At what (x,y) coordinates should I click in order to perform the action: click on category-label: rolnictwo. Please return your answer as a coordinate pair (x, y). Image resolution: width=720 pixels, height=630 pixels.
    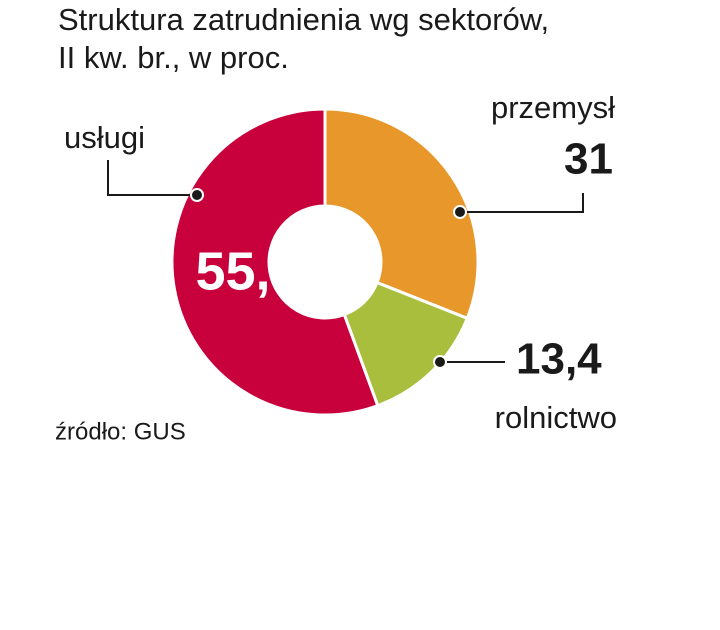
    Looking at the image, I should click on (556, 417).